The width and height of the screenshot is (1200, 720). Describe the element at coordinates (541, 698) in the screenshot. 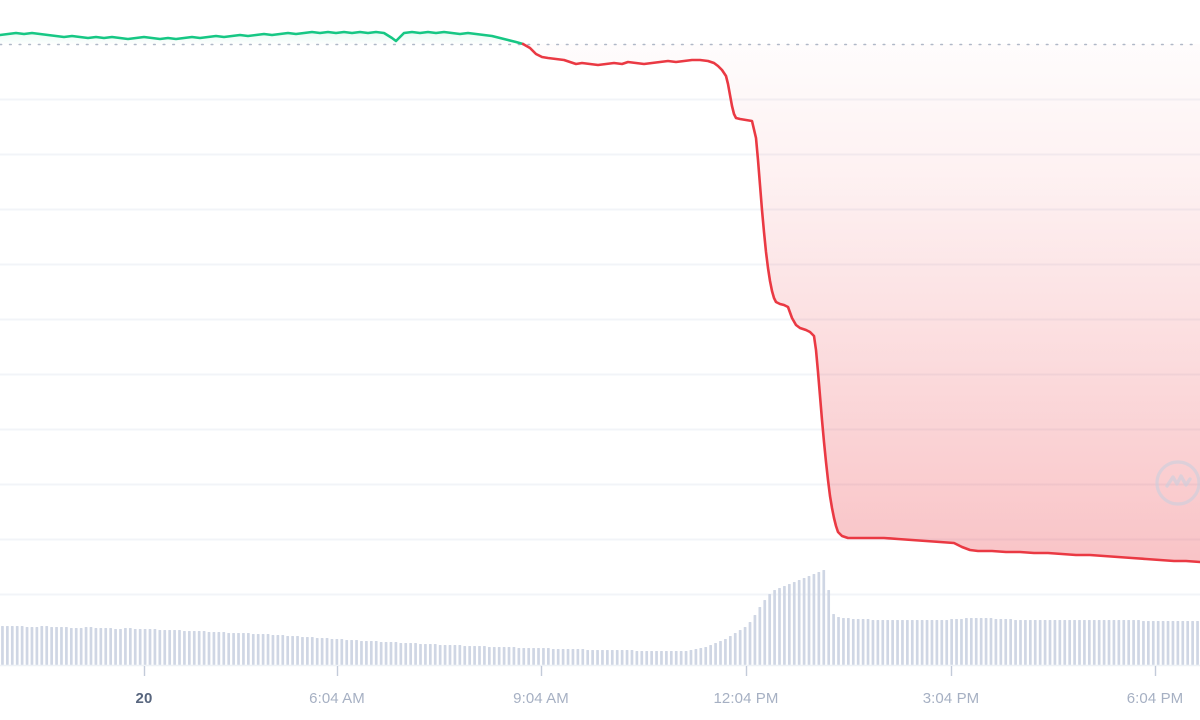

I see `x-axis-label: 9:04 AM` at that location.